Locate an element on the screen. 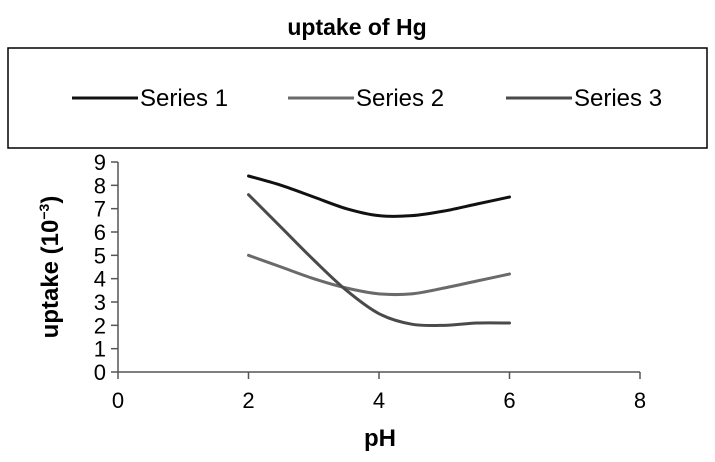  series-lines is located at coordinates (379, 251).